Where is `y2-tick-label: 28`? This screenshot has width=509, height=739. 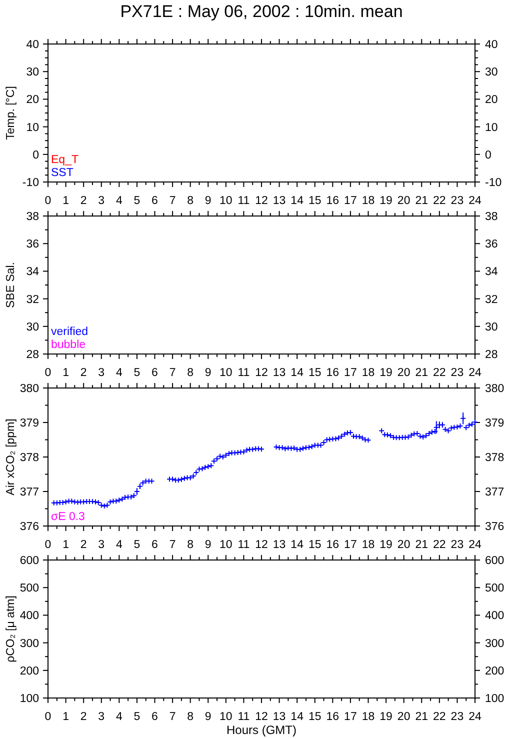
y2-tick-label: 28 is located at coordinates (491, 355).